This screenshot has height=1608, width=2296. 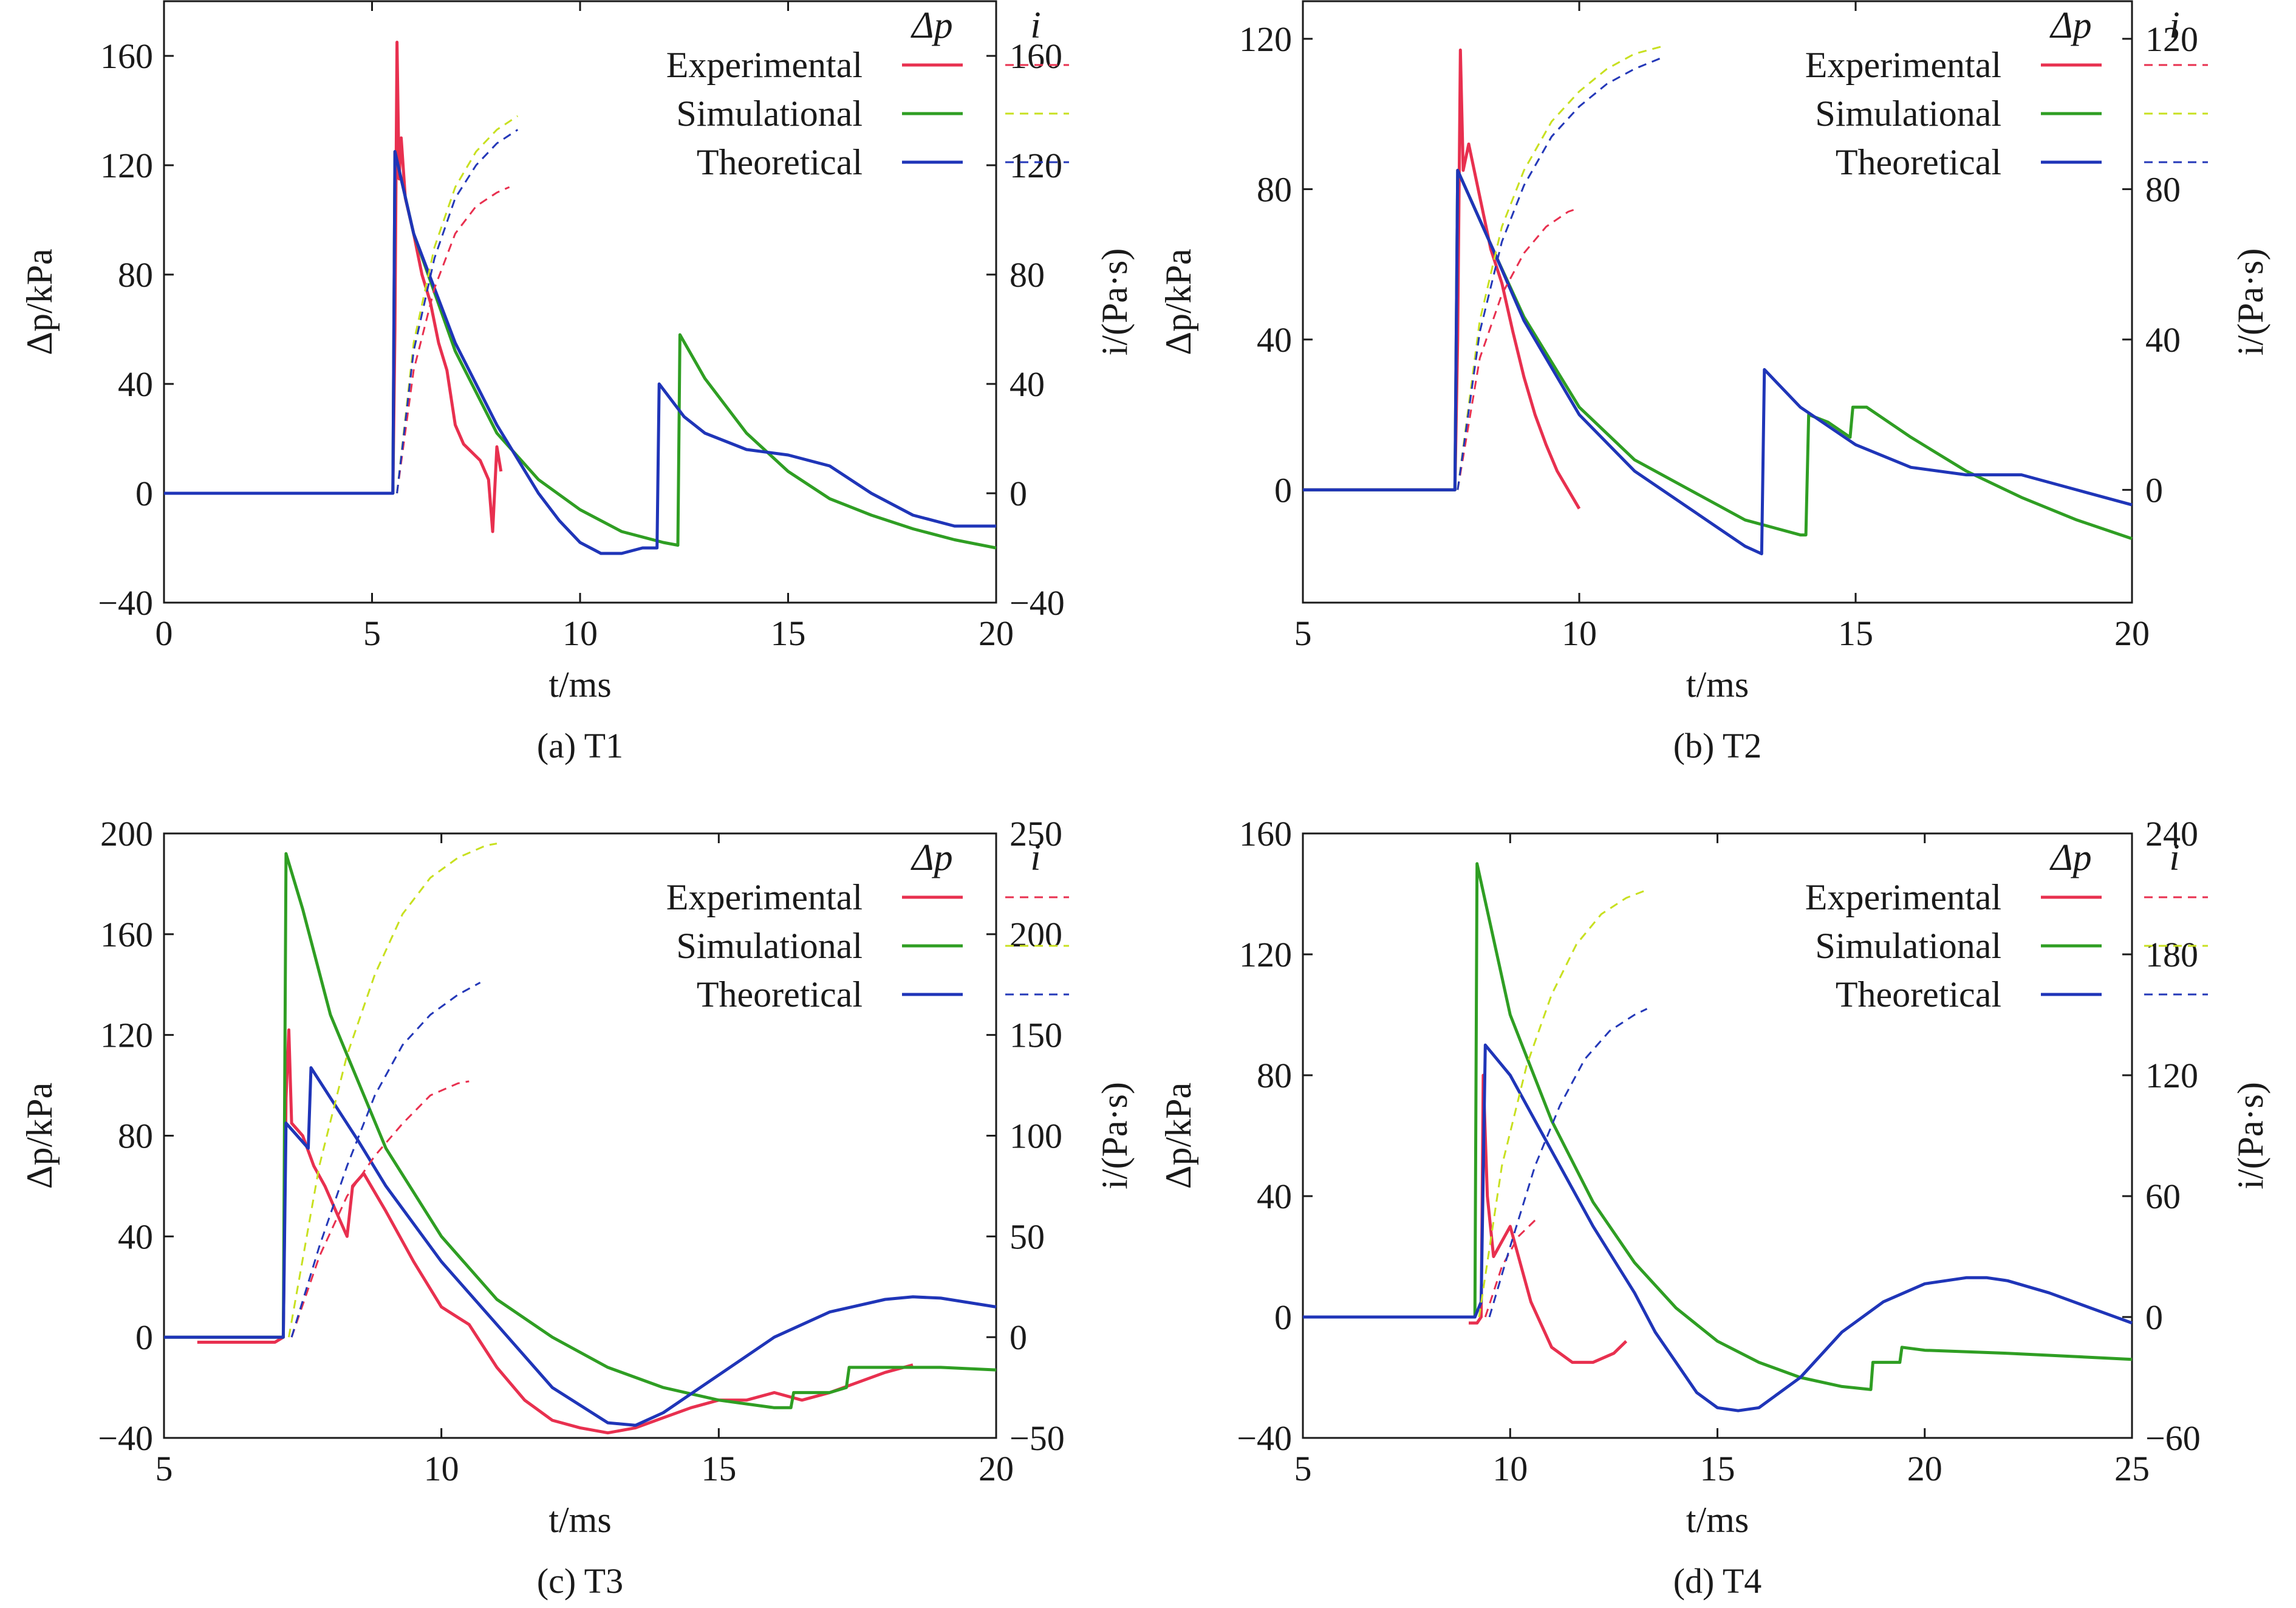 I want to click on y2-tick-label: 160, so click(x=1036, y=56).